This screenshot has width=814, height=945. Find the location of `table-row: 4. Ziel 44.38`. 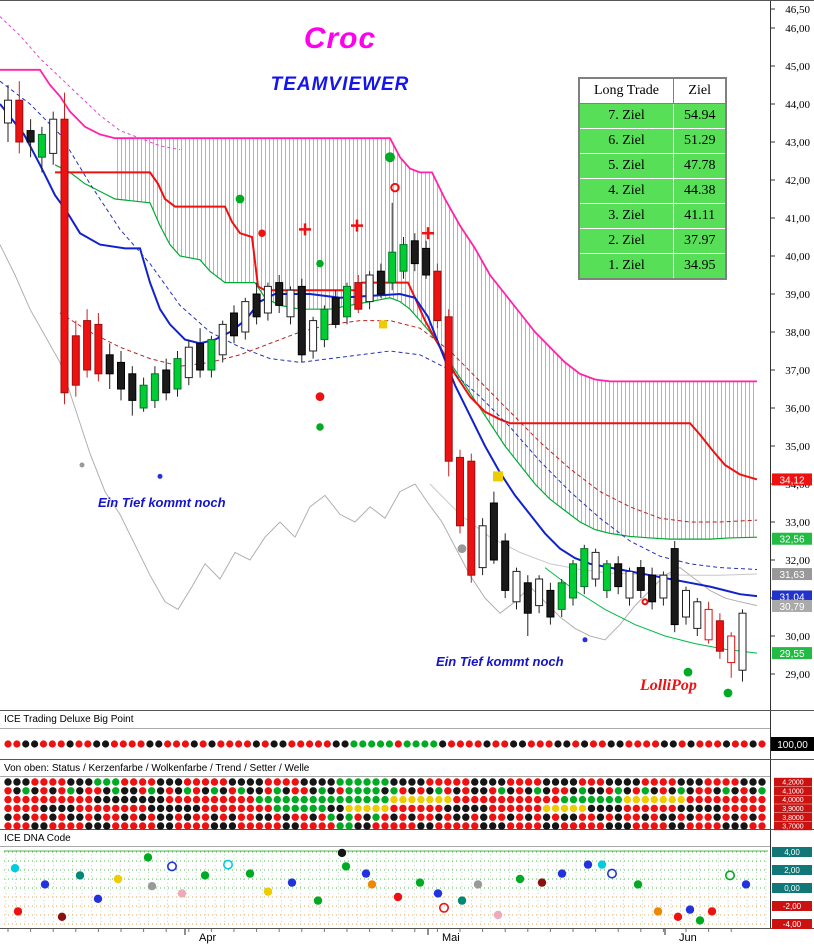

table-row: 4. Ziel 44.38 is located at coordinates (652, 191).